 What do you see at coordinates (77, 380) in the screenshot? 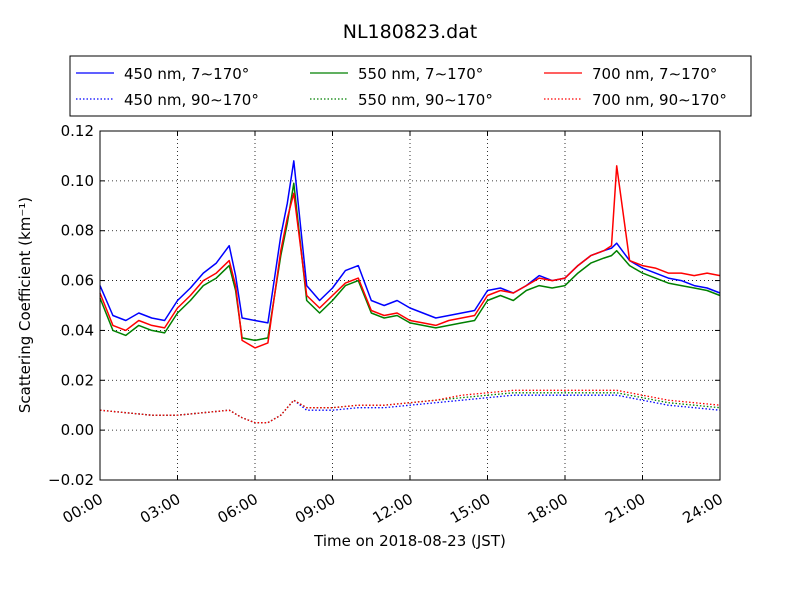
I see `y-tick-label: 0.02` at bounding box center [77, 380].